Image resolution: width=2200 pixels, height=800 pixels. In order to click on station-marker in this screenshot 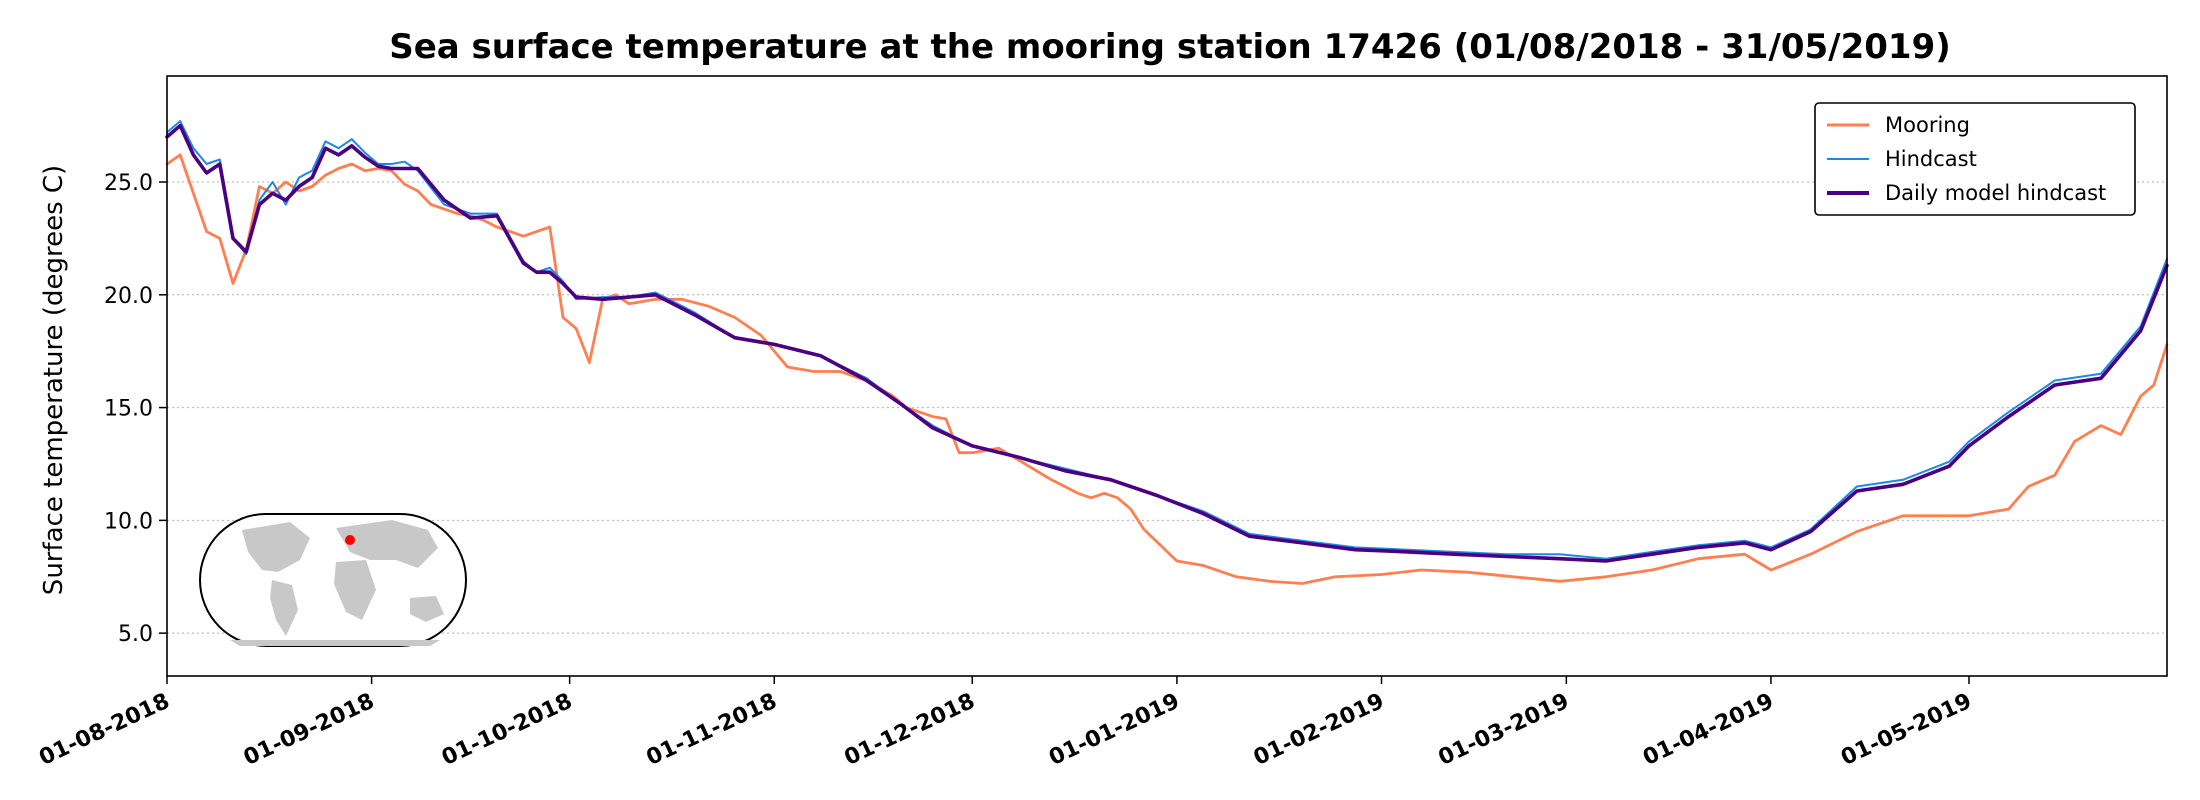, I will do `click(350, 540)`.